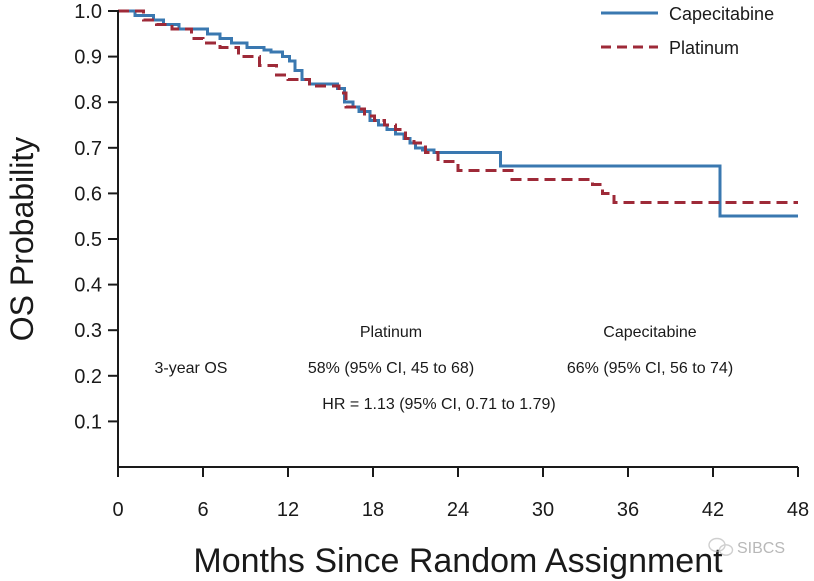  What do you see at coordinates (288, 510) in the screenshot?
I see `x-tick-label: 12` at bounding box center [288, 510].